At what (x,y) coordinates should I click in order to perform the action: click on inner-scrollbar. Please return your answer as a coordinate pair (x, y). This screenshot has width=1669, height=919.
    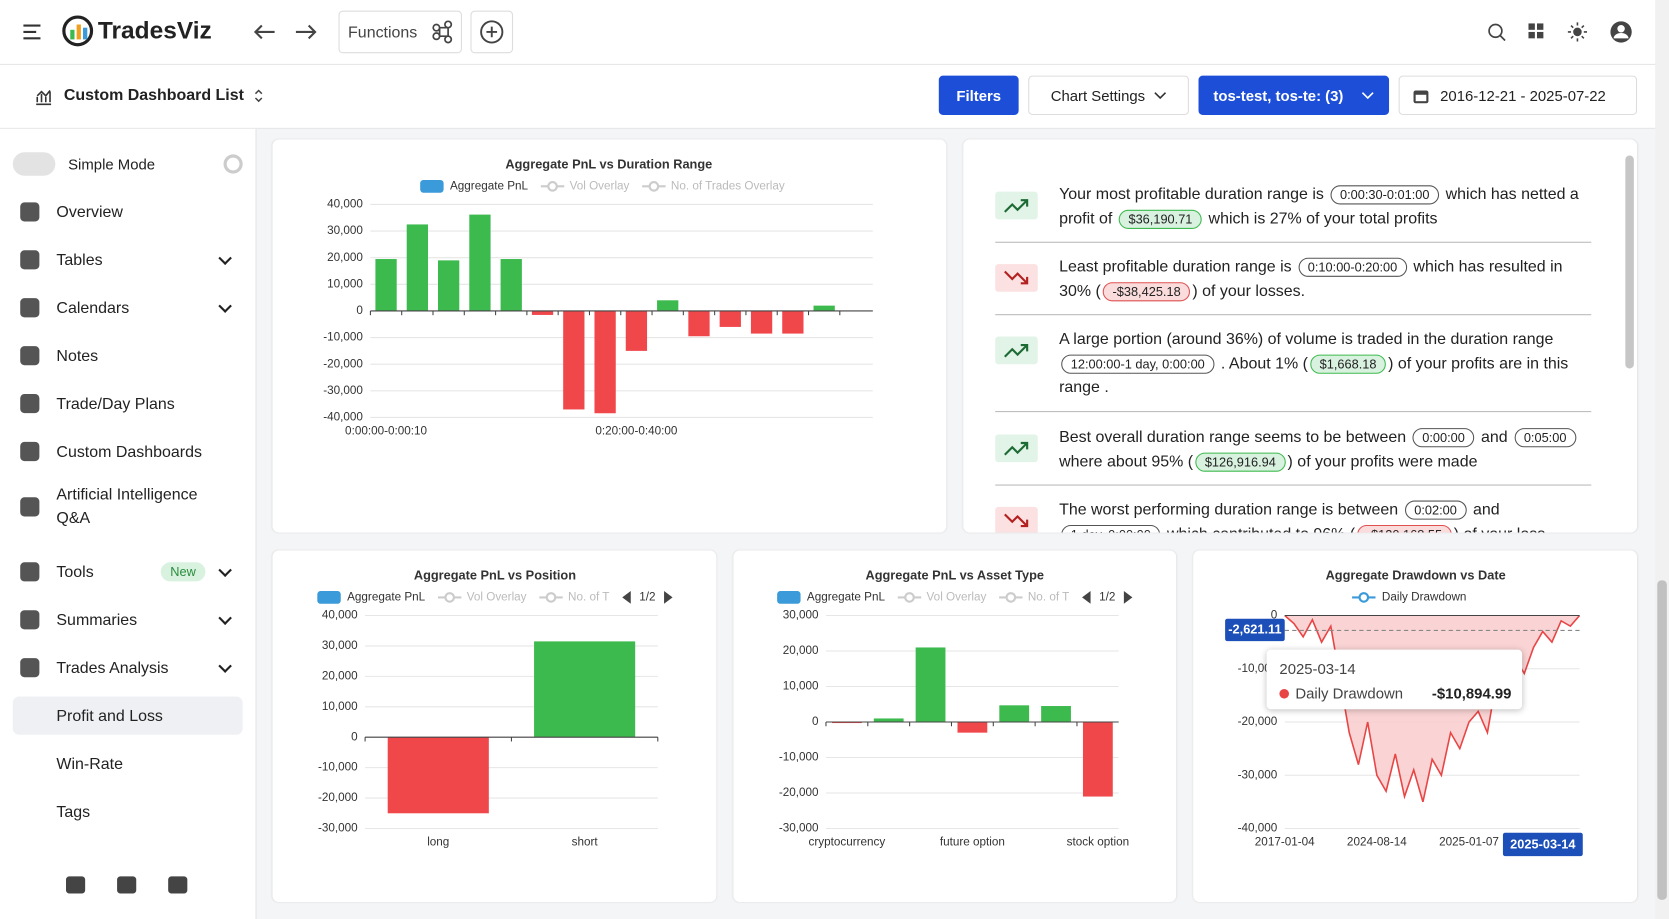
    Looking at the image, I should click on (1629, 262).